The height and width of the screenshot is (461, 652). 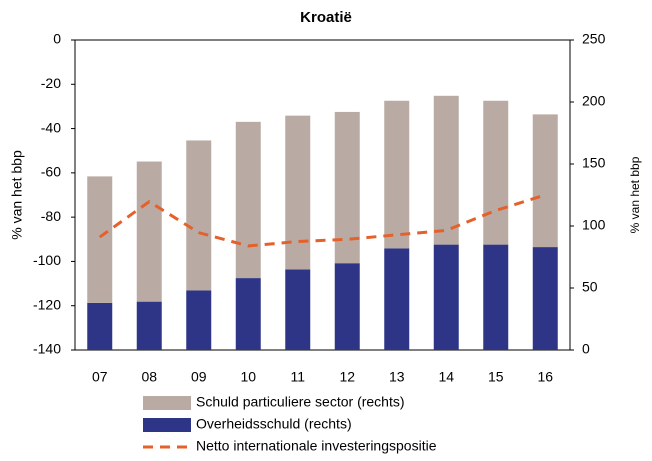 What do you see at coordinates (545, 377) in the screenshot?
I see `x-tick-label: 16` at bounding box center [545, 377].